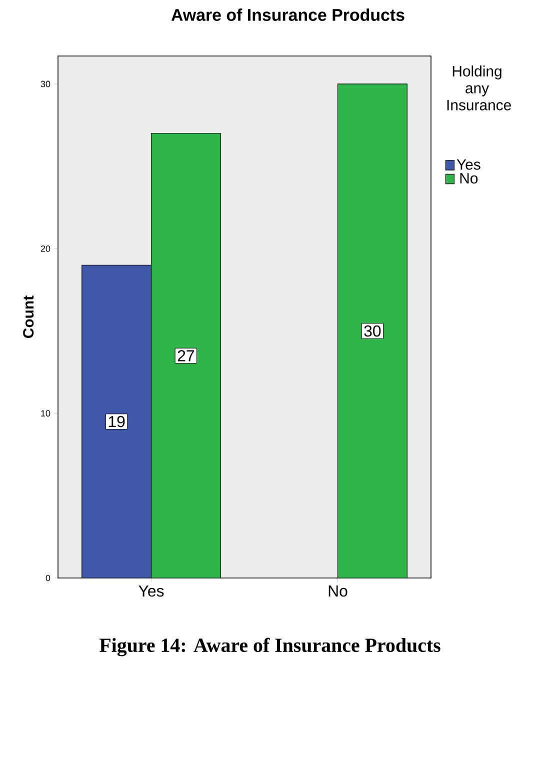  I want to click on data-label: 30, so click(372, 331).